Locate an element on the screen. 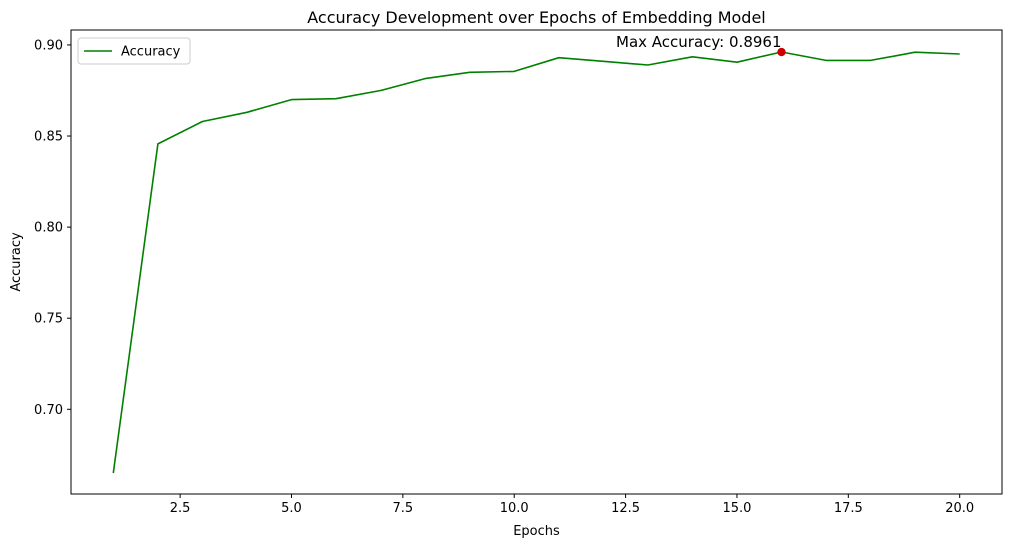  x-tick-label: 5.0 is located at coordinates (291, 508).